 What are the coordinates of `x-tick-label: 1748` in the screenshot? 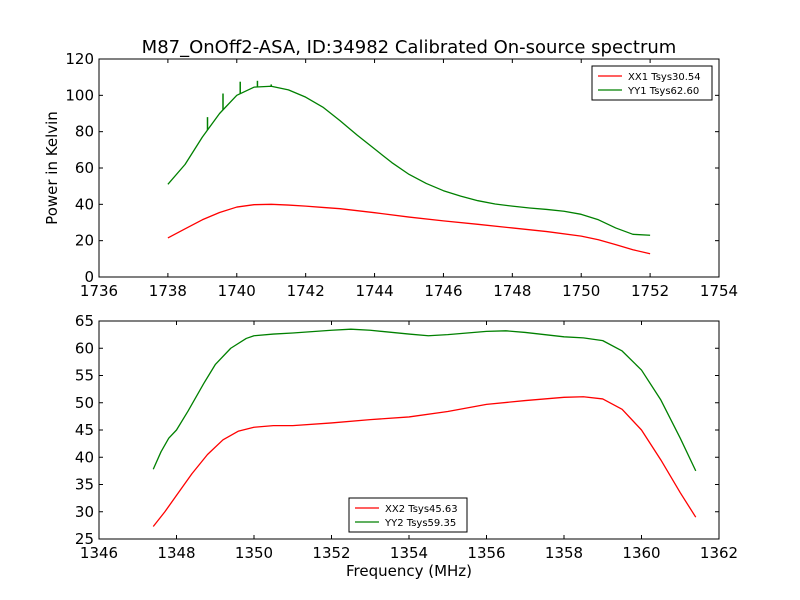 It's located at (512, 291).